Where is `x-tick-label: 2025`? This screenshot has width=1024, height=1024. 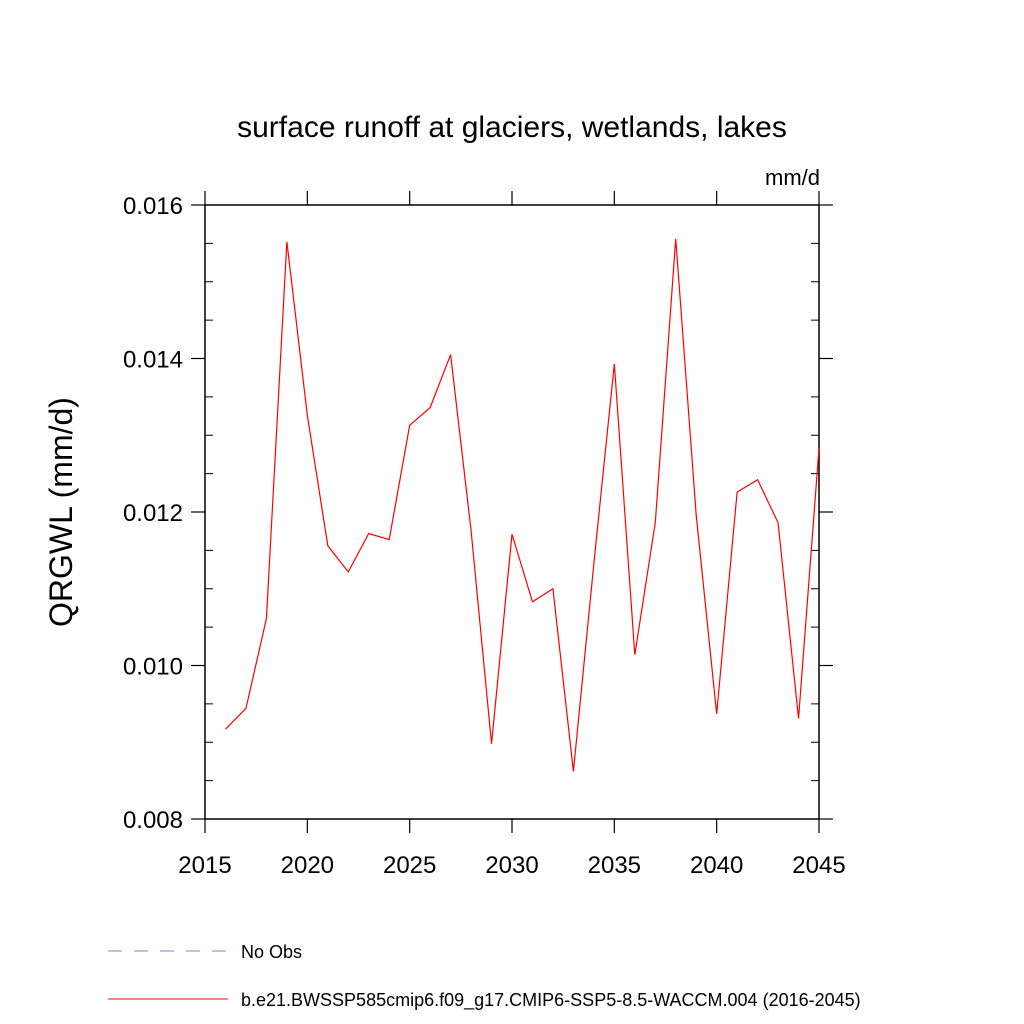 x-tick-label: 2025 is located at coordinates (409, 865).